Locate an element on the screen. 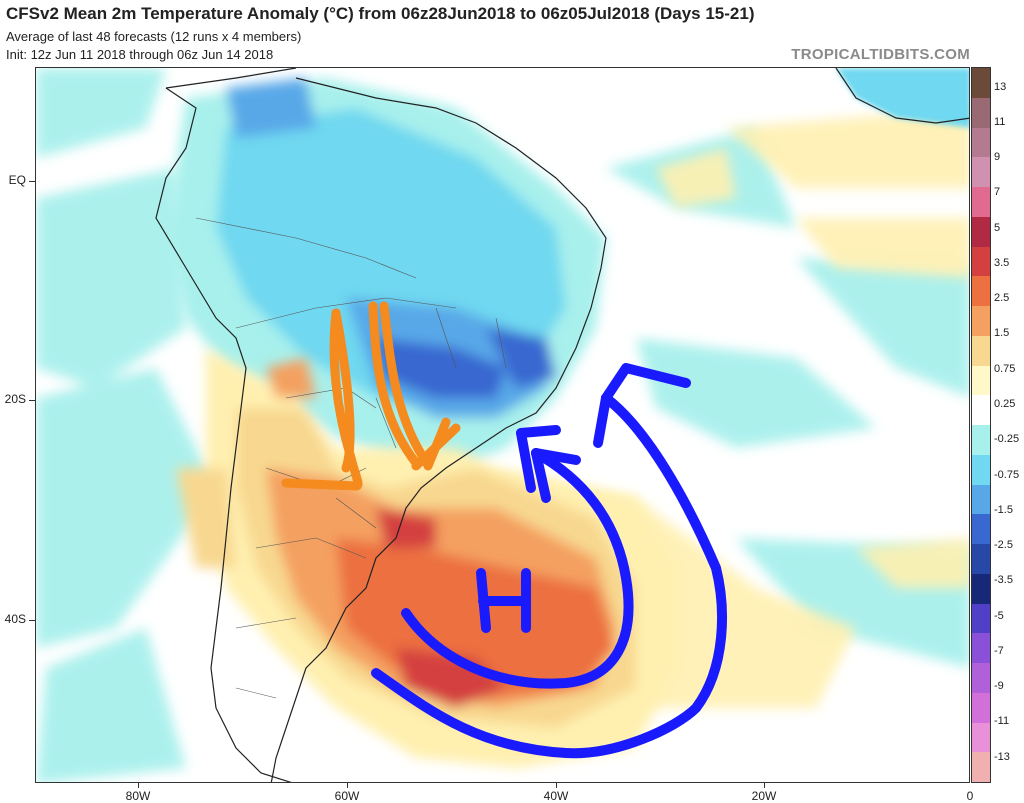 The width and height of the screenshot is (1024, 803). colorbar-label: 9 is located at coordinates (997, 157).